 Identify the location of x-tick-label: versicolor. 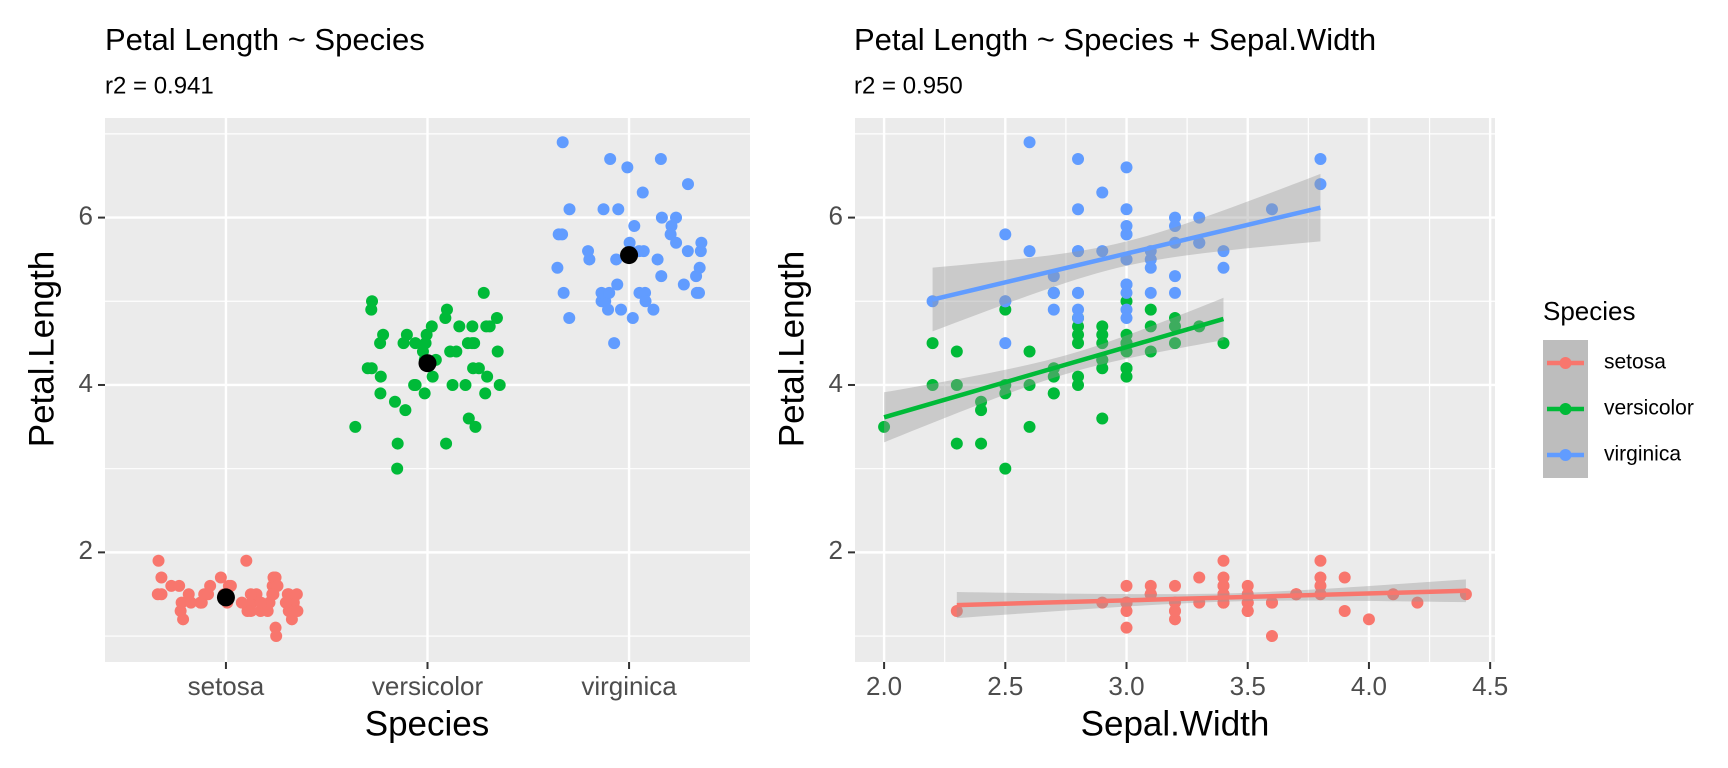
(428, 686).